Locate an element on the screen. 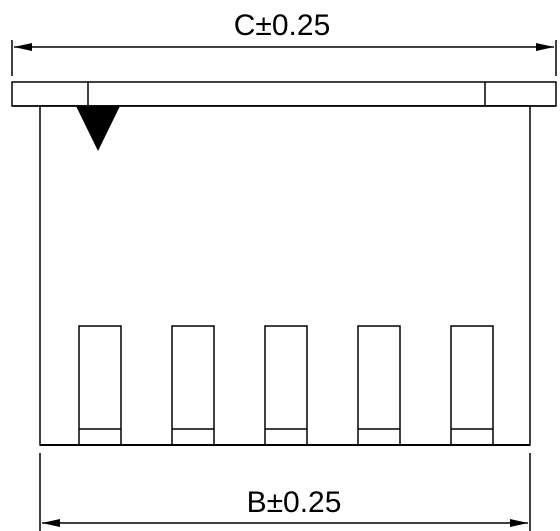  bottom-dimension: B±0.25 is located at coordinates (285, 492).